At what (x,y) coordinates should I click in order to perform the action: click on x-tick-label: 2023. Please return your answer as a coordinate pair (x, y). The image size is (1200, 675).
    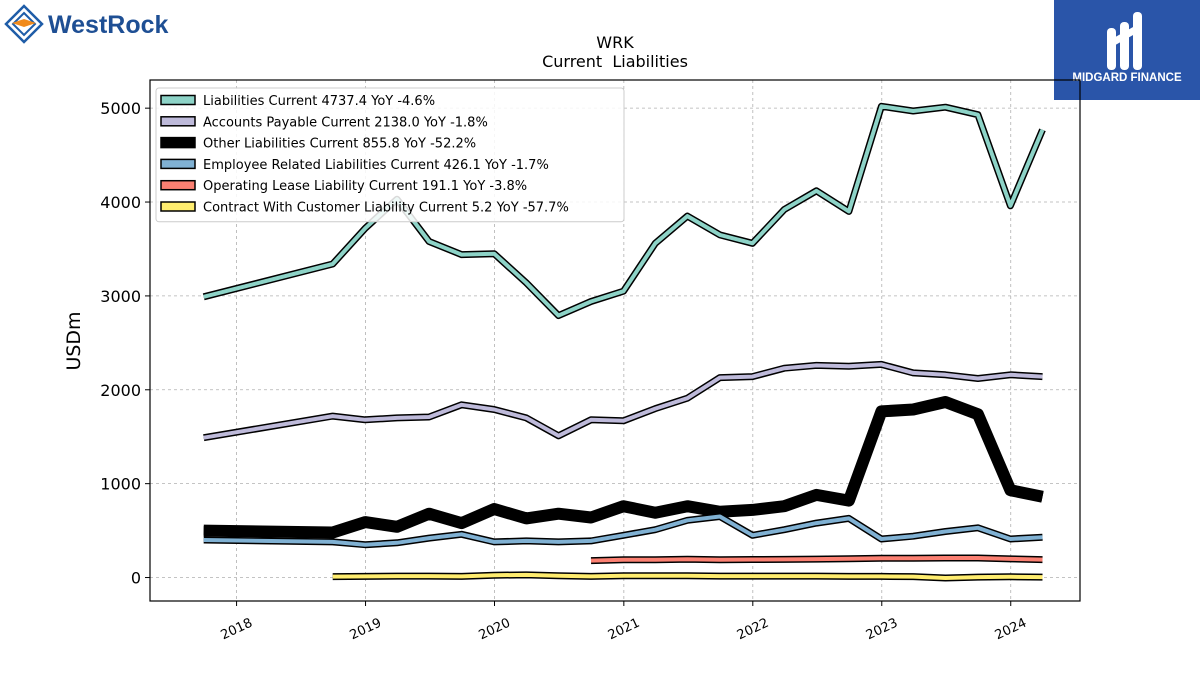
    Looking at the image, I should click on (882, 630).